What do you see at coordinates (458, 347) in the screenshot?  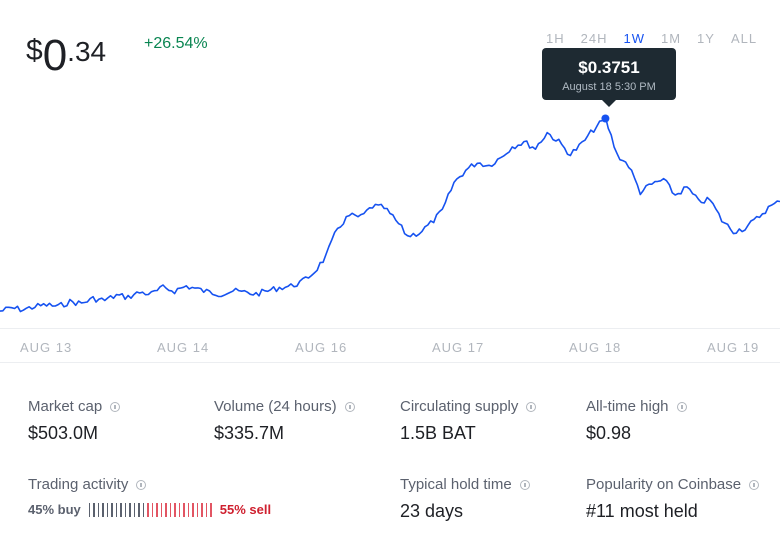 I see `x-tick-label: AUG 17` at bounding box center [458, 347].